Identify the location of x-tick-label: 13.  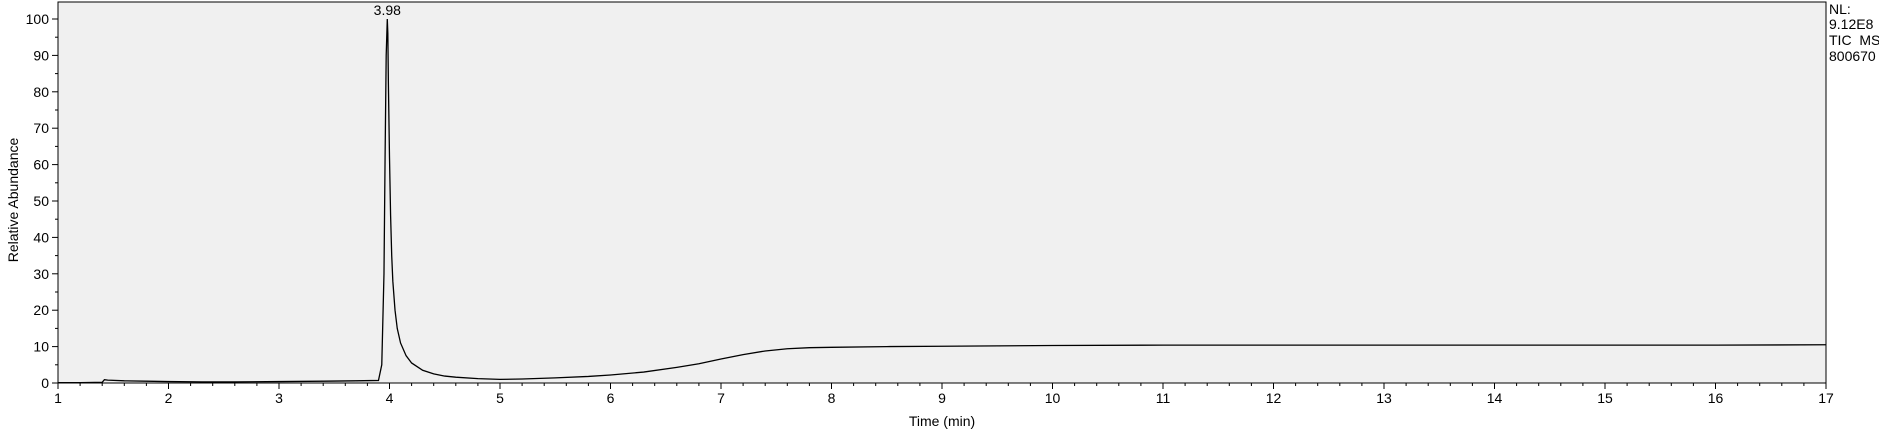
(1384, 398).